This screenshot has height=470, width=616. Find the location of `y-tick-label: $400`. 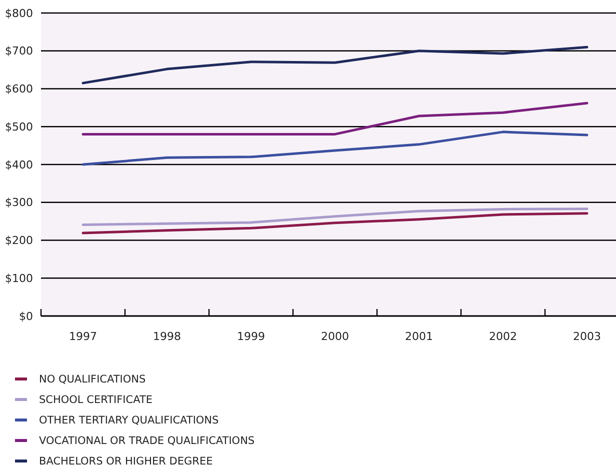

y-tick-label: $400 is located at coordinates (19, 165).